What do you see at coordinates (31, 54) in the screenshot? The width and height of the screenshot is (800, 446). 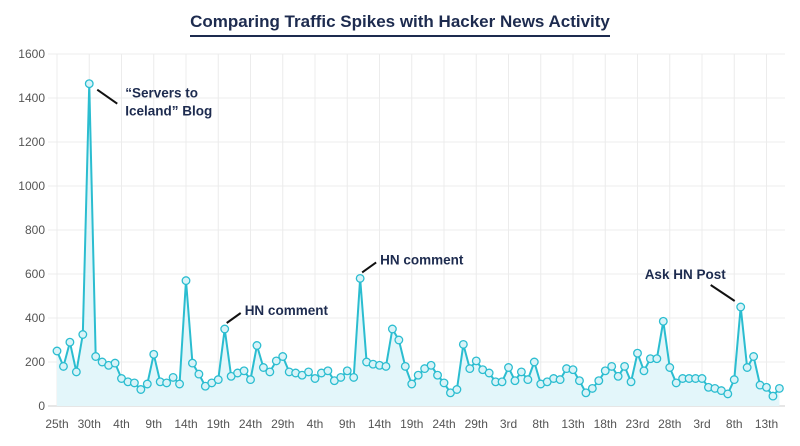 I see `y-tick-label: 1600` at bounding box center [31, 54].